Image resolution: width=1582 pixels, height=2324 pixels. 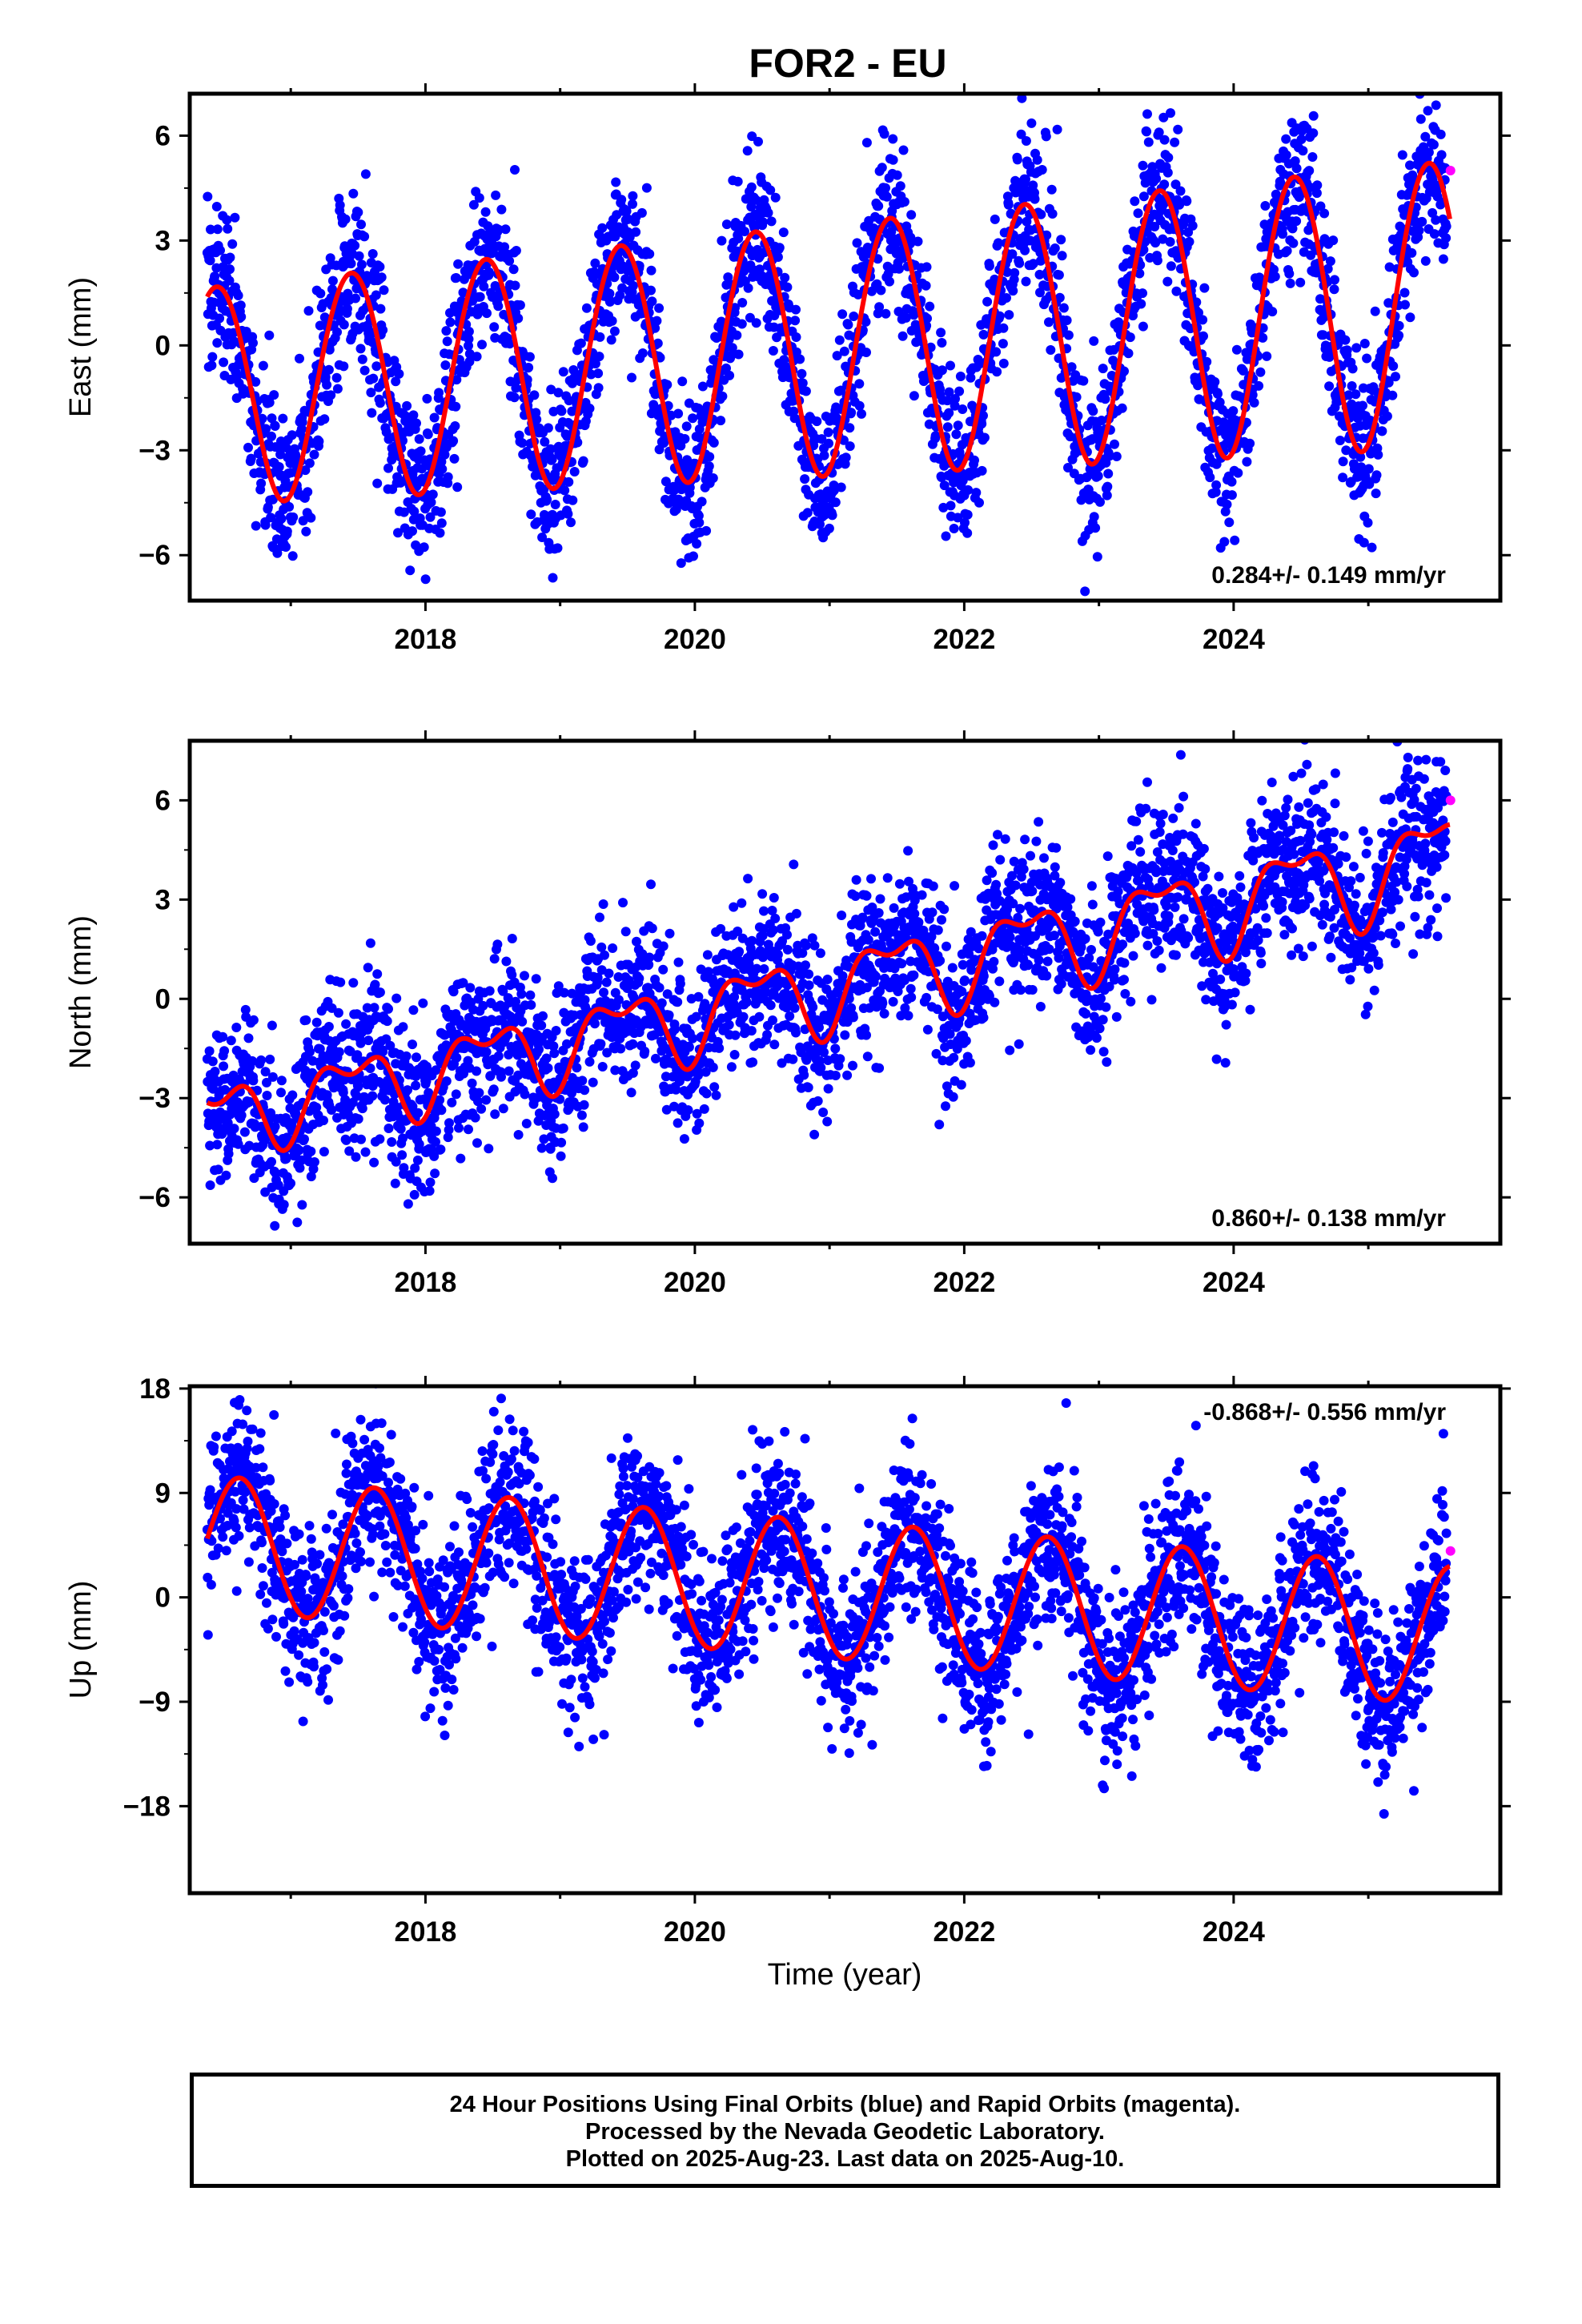 I want to click on x-tick-label: 2020, so click(x=695, y=639).